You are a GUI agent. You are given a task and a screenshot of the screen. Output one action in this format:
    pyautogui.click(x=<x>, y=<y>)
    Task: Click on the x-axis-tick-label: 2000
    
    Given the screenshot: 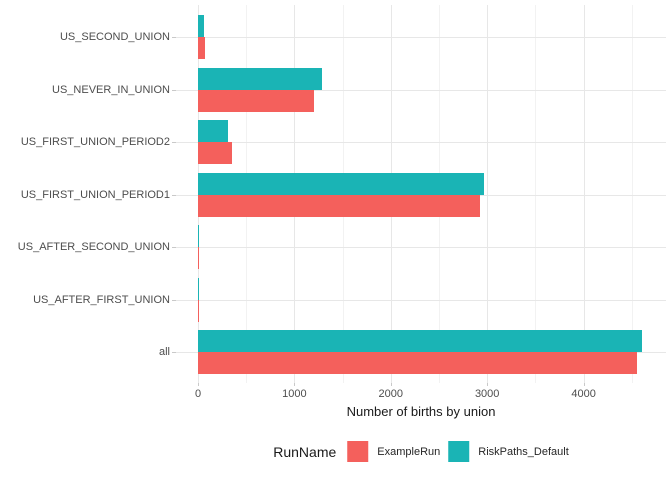 What is the action you would take?
    pyautogui.click(x=391, y=394)
    